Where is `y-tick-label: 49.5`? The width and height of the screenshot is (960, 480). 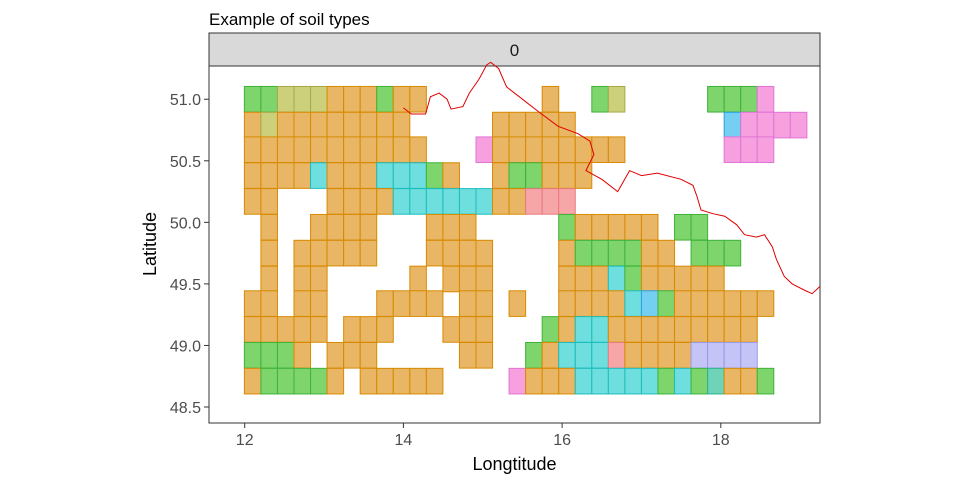
y-tick-label: 49.5 is located at coordinates (185, 285).